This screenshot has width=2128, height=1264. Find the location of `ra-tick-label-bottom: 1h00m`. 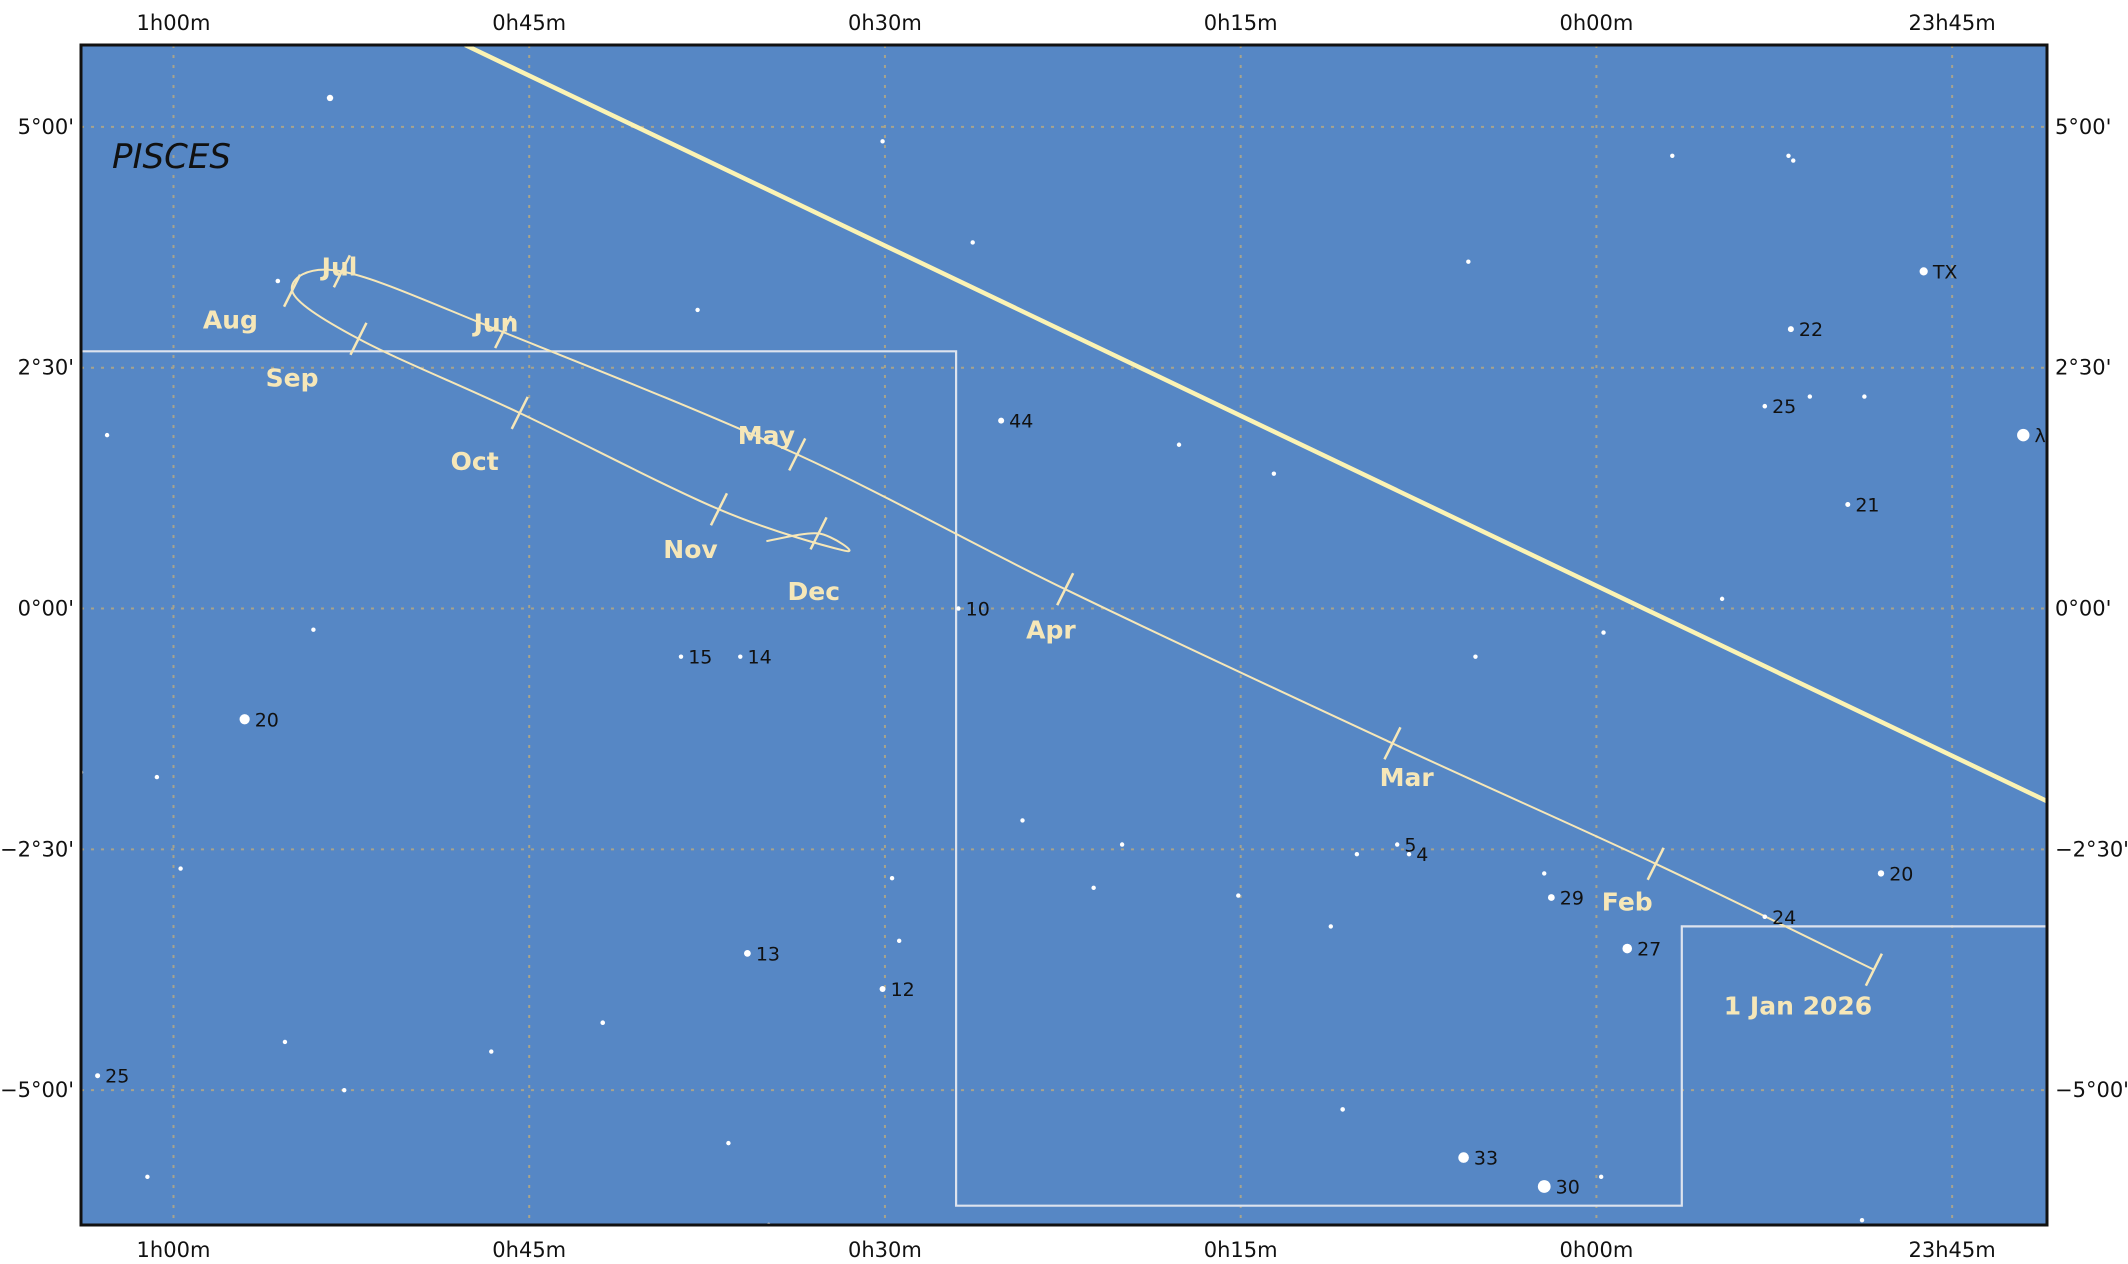

ra-tick-label-bottom: 1h00m is located at coordinates (174, 1250).